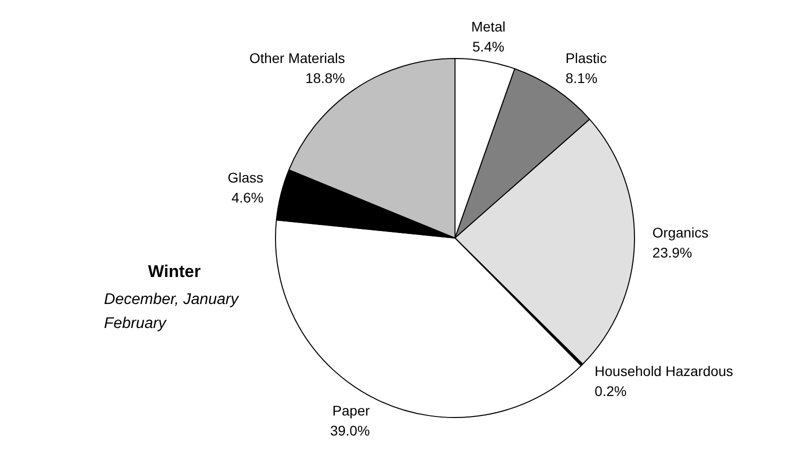  What do you see at coordinates (582, 78) in the screenshot?
I see `data-label: 8.1%` at bounding box center [582, 78].